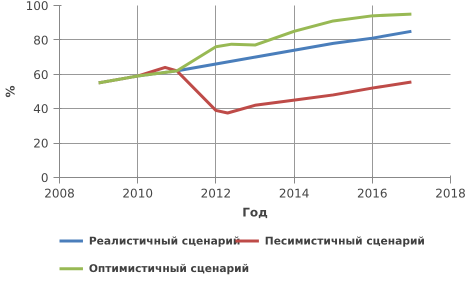  I want to click on y-tick-label: 20, so click(41, 143).